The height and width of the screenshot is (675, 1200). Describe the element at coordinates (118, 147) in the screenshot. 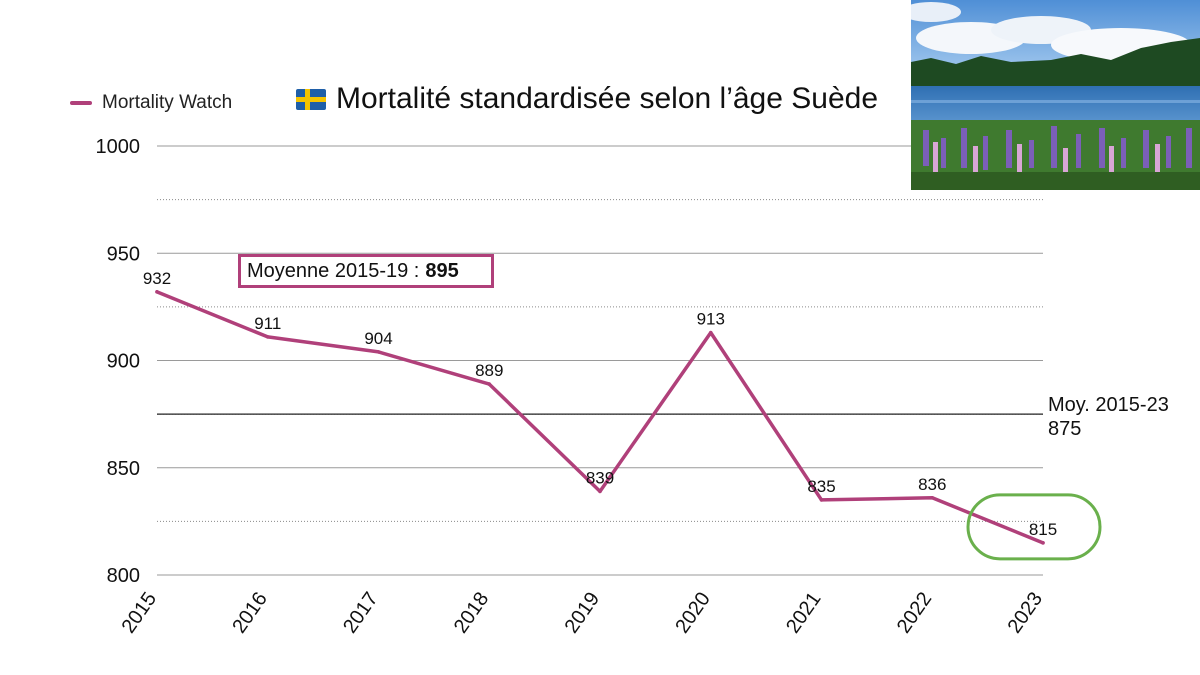

I see `y-tick-label-1000: 1000` at that location.